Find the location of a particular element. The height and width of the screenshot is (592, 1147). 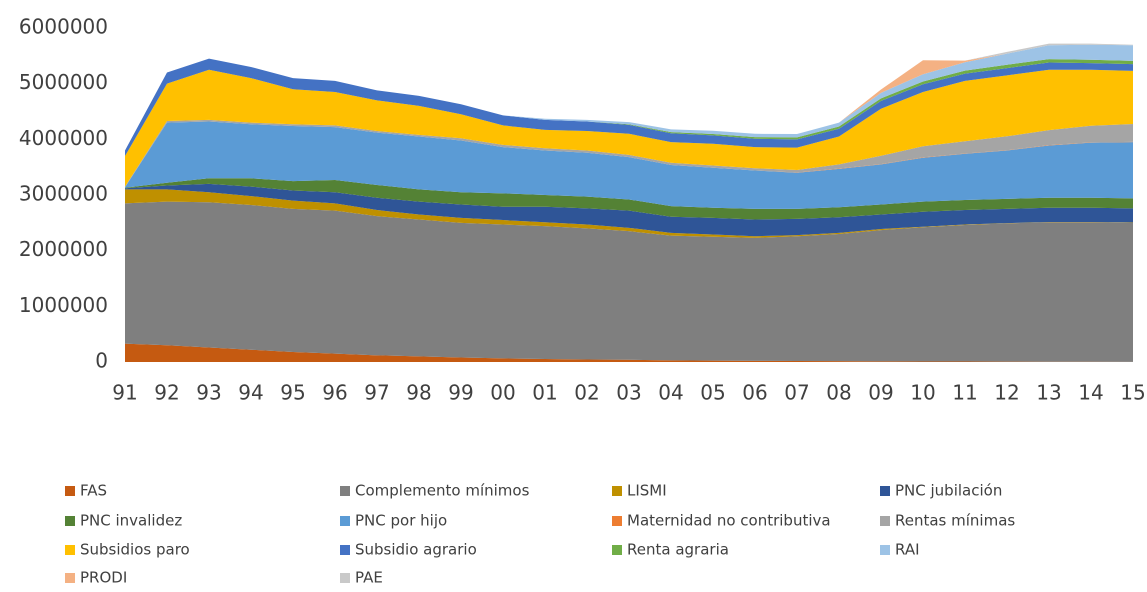

x-tick-label: 02 is located at coordinates (586, 393).